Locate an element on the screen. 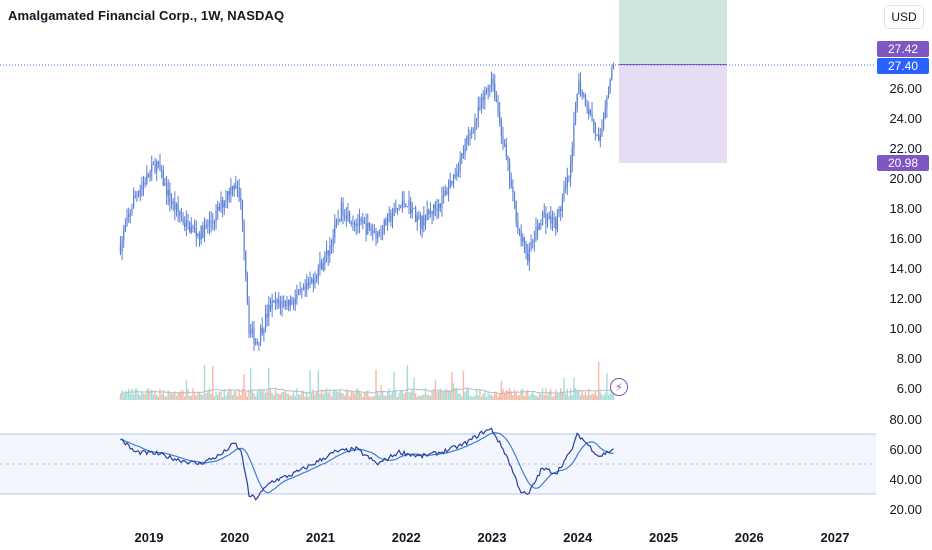 The width and height of the screenshot is (932, 550). time-axis: 2019 2020 2021 2022 2023 2024 2025 2026 2027 is located at coordinates (492, 537).